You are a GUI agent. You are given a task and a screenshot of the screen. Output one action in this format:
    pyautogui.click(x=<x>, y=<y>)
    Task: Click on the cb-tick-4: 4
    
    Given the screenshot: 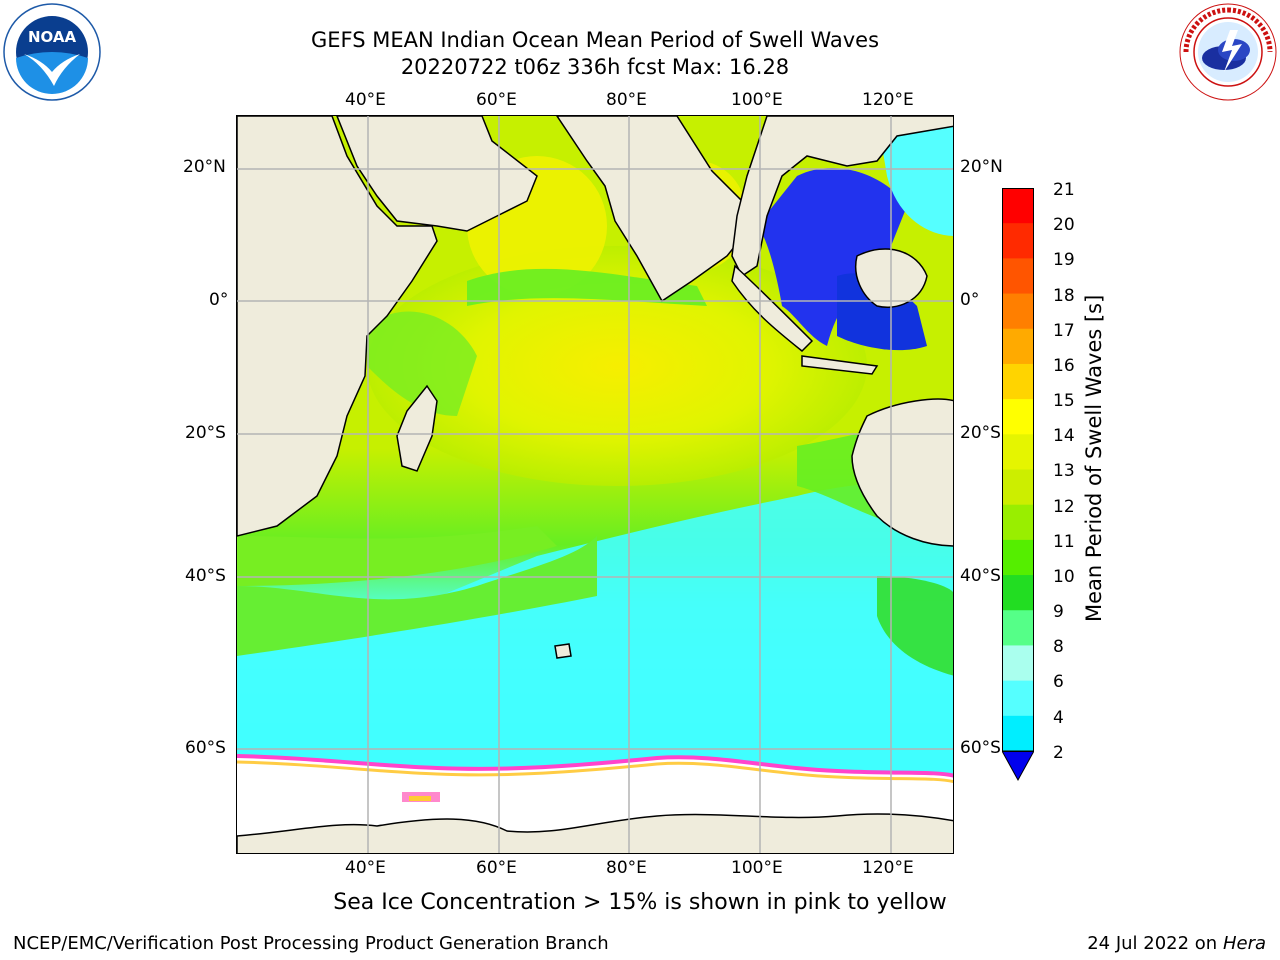 What is the action you would take?
    pyautogui.click(x=1058, y=718)
    